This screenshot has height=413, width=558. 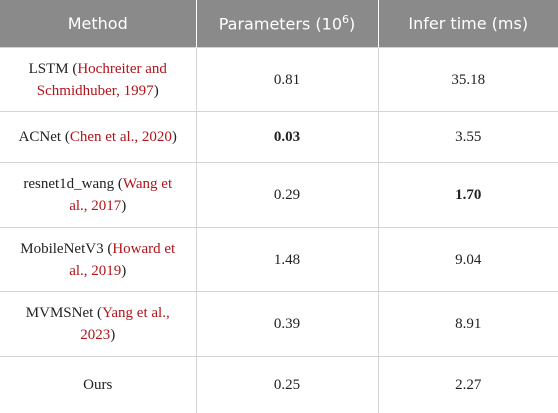 I want to click on time-cell: 1.70, so click(x=467, y=195).